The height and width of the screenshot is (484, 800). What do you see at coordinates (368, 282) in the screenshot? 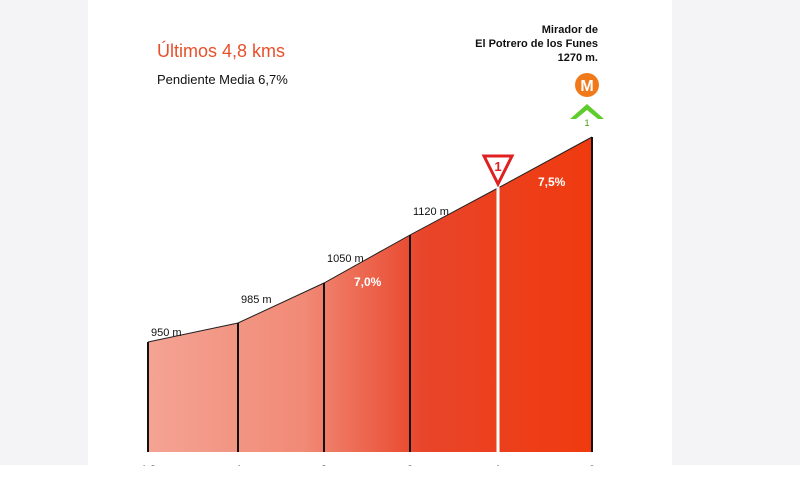
I see `gradient-label: 7,0%` at bounding box center [368, 282].